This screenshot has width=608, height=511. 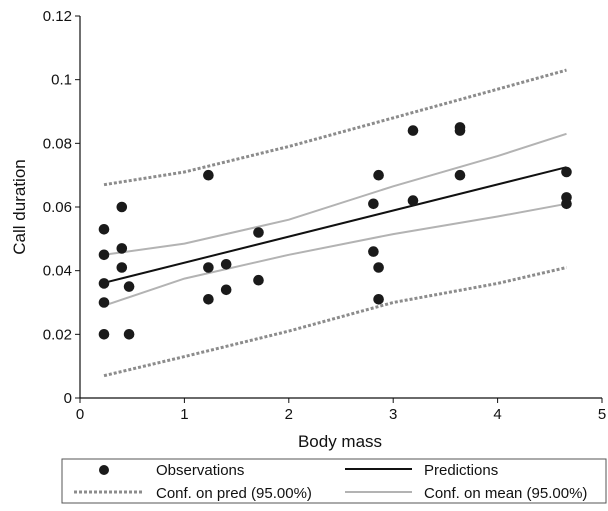 I want to click on legend-marker-observations, so click(x=104, y=470).